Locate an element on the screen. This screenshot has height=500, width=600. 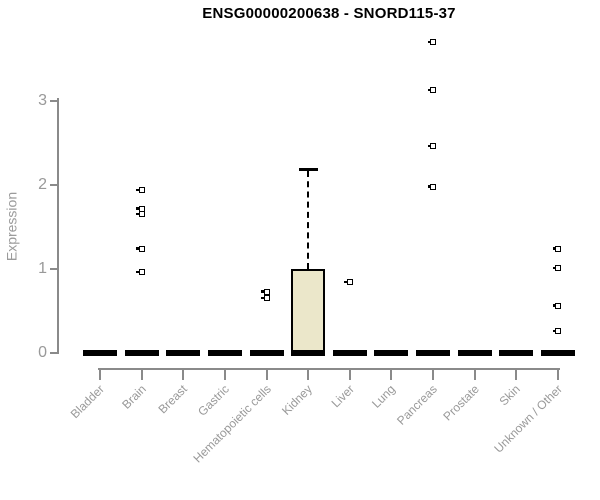
whisker-stem is located at coordinates (308, 220).